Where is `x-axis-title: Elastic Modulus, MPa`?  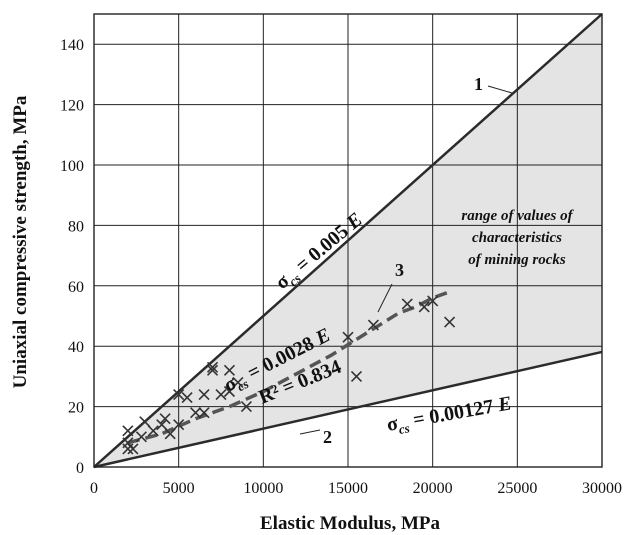 x-axis-title: Elastic Modulus, MPa is located at coordinates (350, 523).